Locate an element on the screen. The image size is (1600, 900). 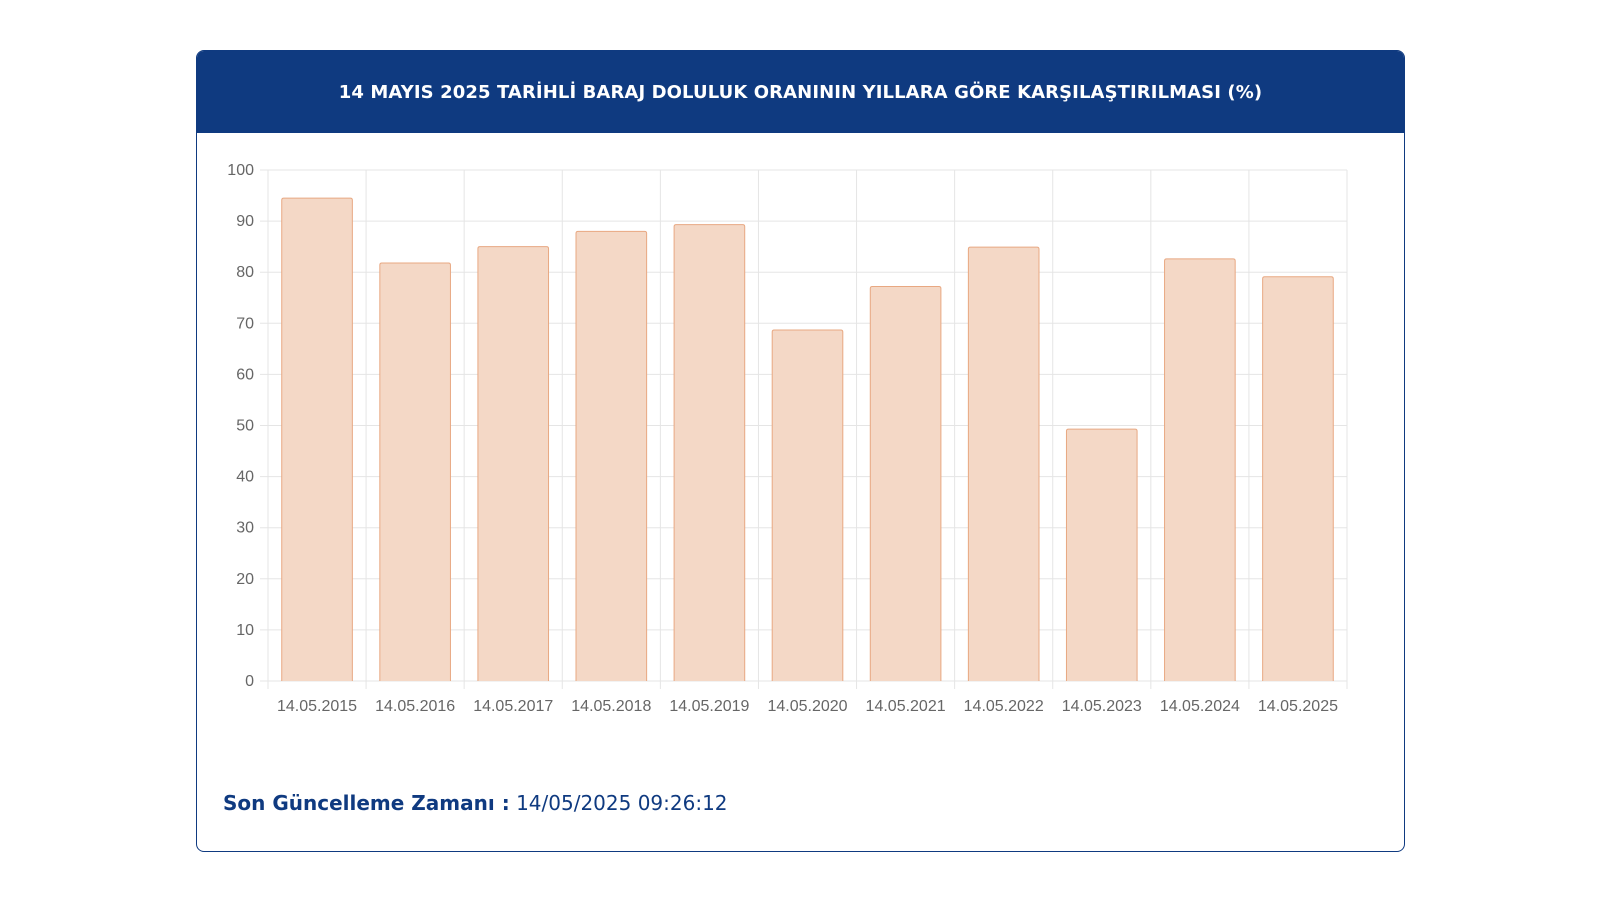
y-tick-label: 80 is located at coordinates (245, 272).